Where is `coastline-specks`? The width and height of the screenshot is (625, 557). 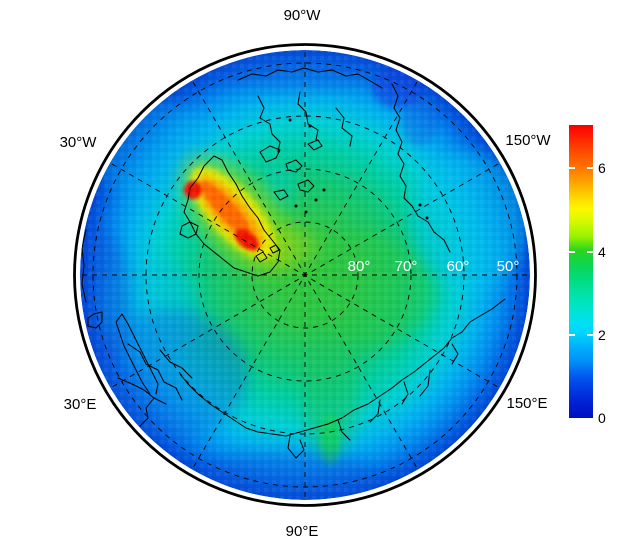
coastline-specks is located at coordinates (358, 169).